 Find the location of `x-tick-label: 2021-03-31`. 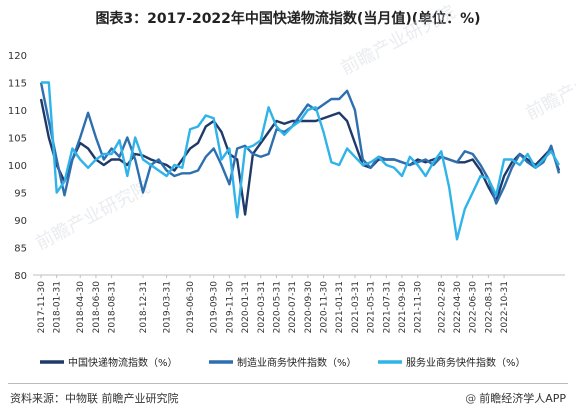

x-tick-label: 2021-03-31 is located at coordinates (356, 307).